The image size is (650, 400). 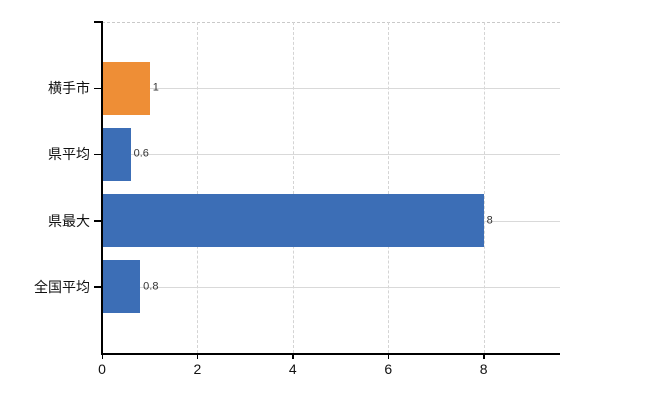 I want to click on category-label-2: 県最大, so click(x=69, y=220).